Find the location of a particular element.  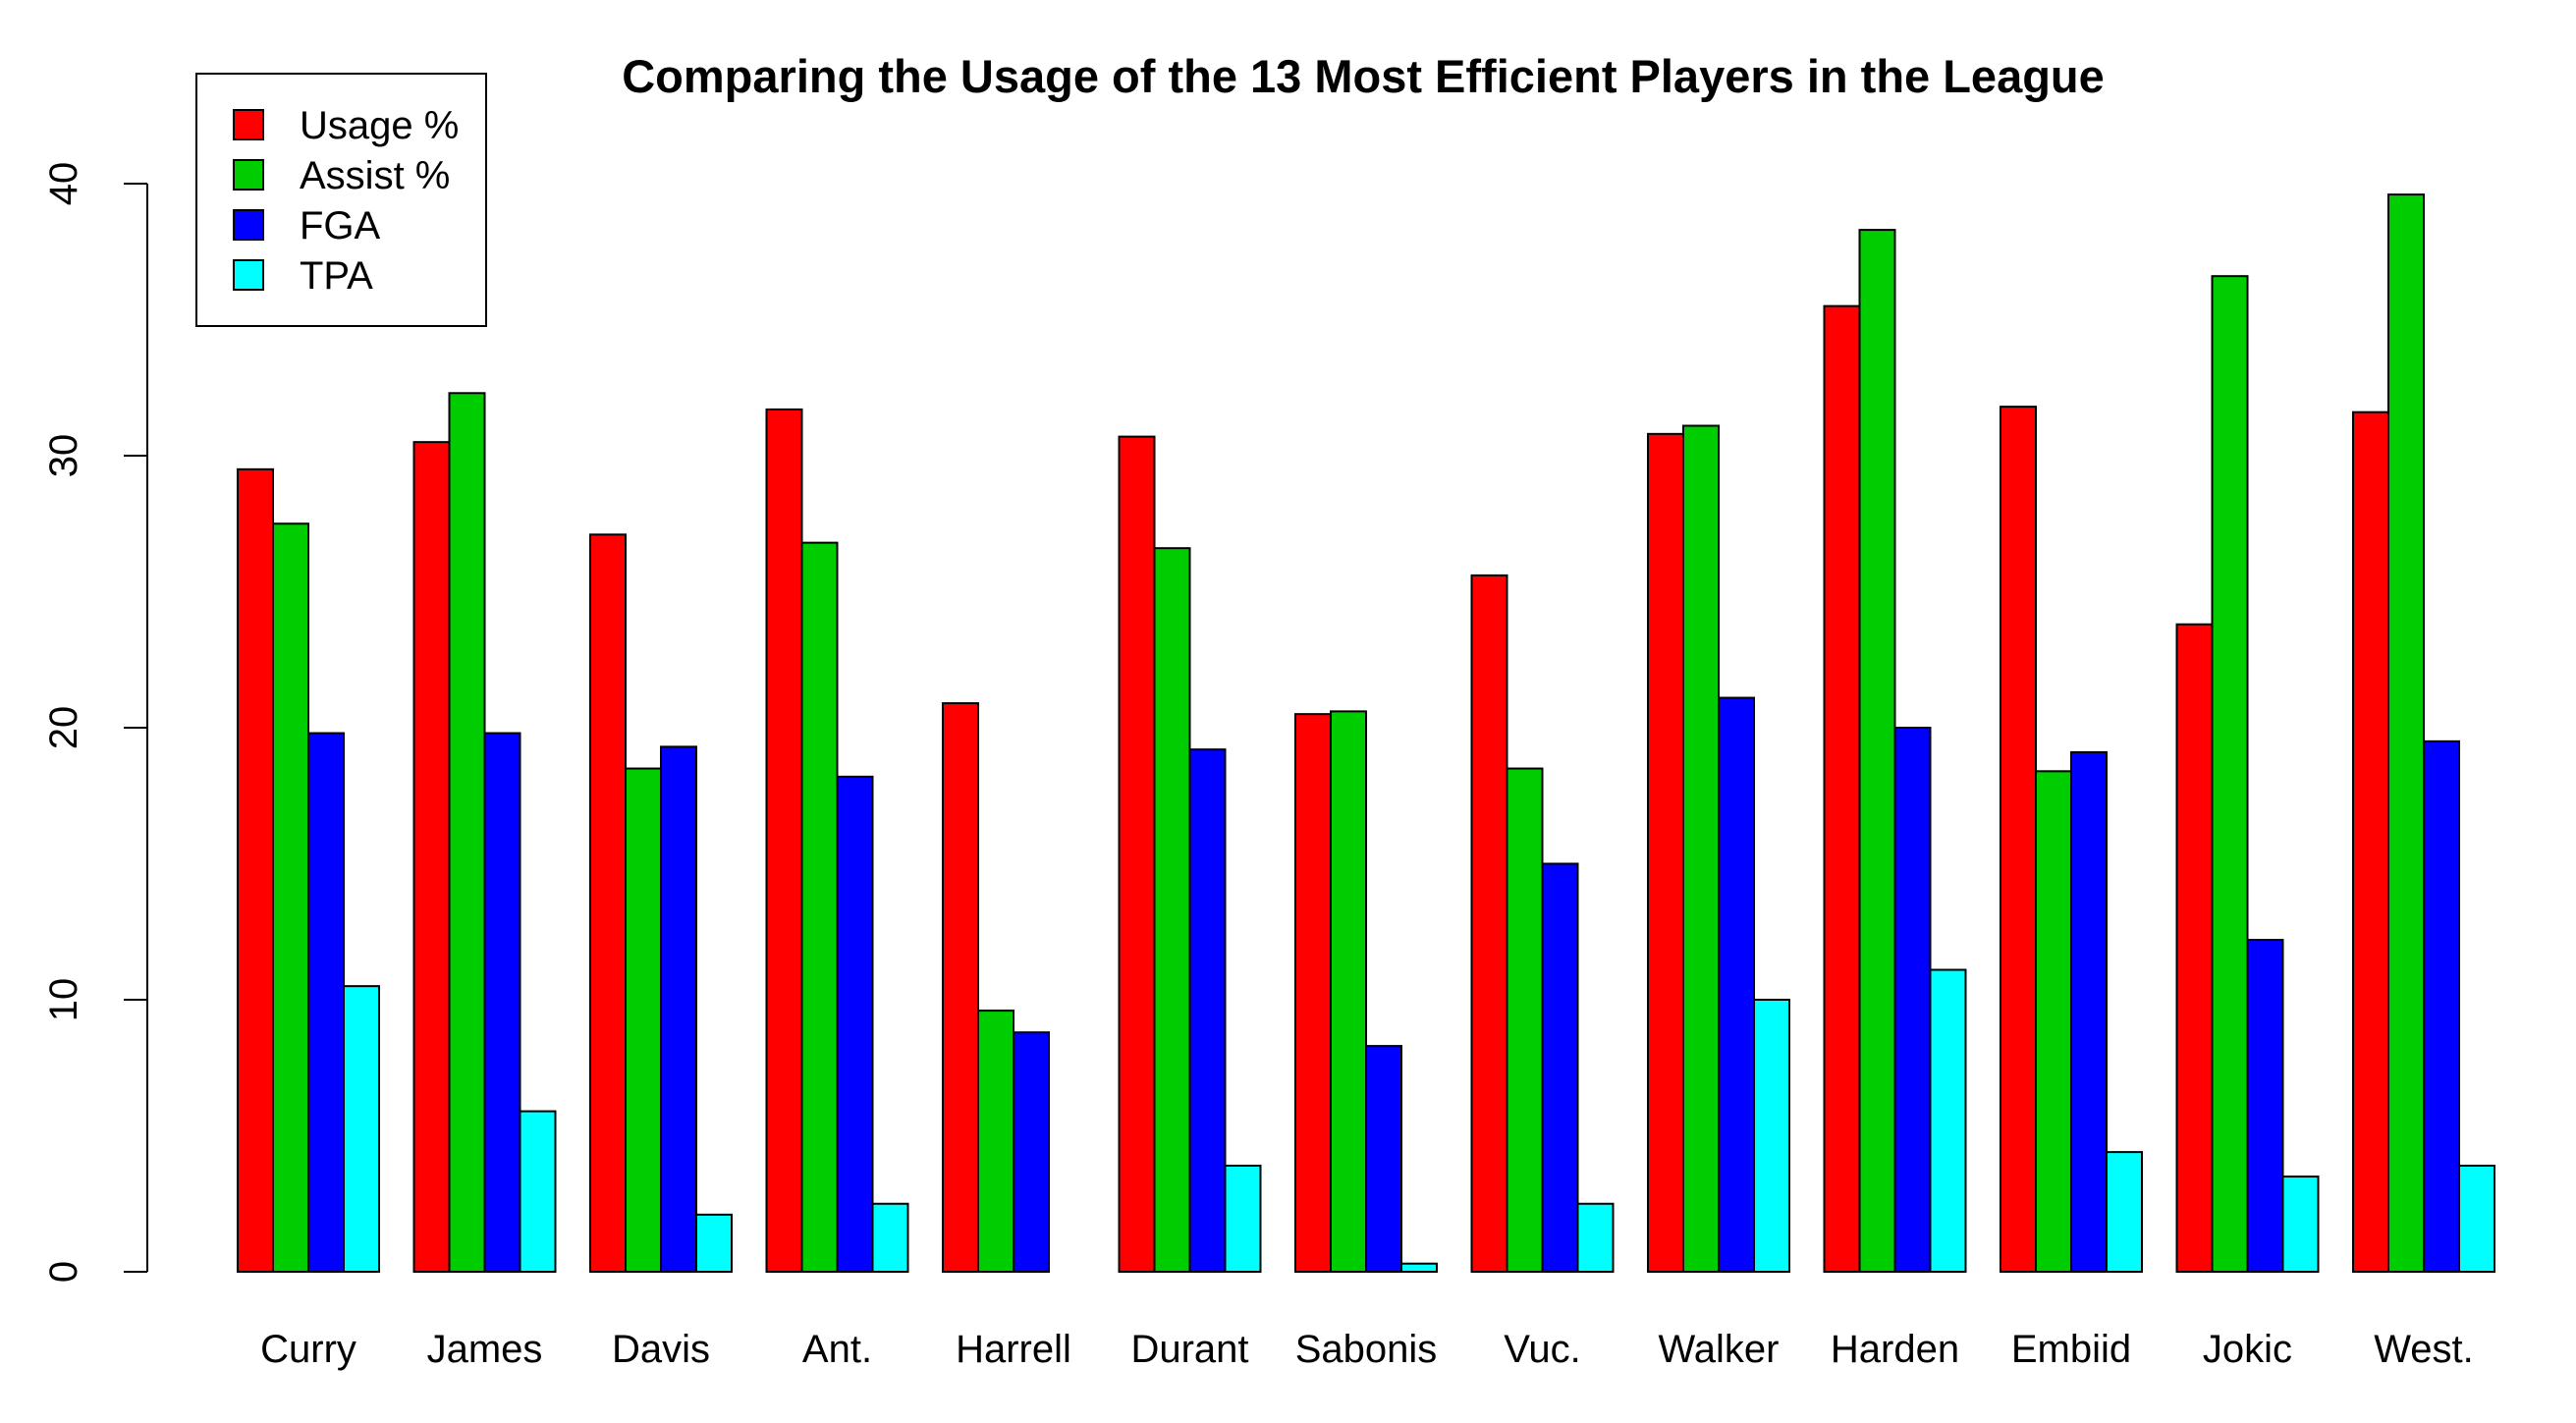

bar-usage-embiid is located at coordinates (2018, 839).